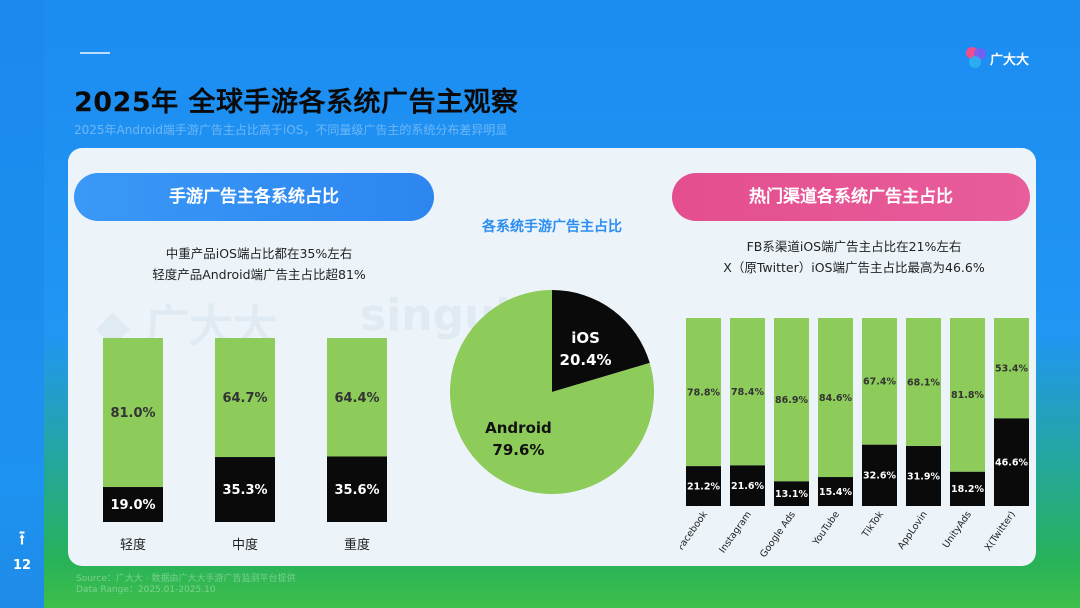 The height and width of the screenshot is (608, 1080). I want to click on right-note-line-2: X（原Twitter）iOS端广告主占比最高为46.6%, so click(854, 267).